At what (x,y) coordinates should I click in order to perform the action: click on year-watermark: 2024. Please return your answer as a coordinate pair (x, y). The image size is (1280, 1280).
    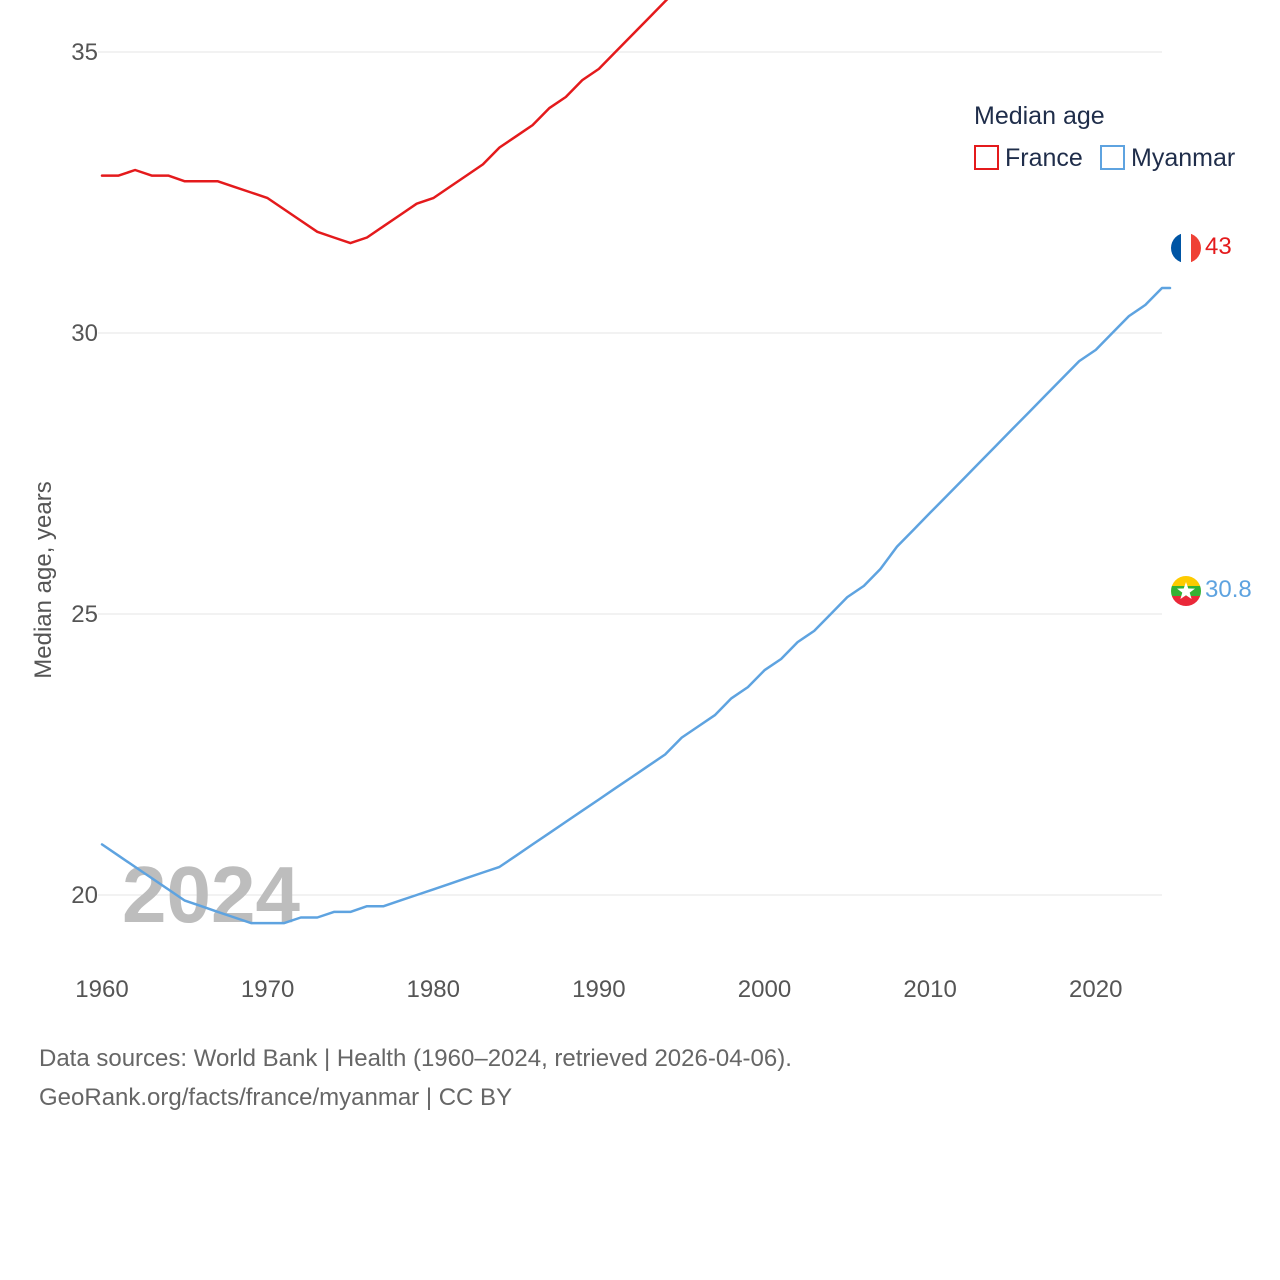
    Looking at the image, I should click on (211, 894).